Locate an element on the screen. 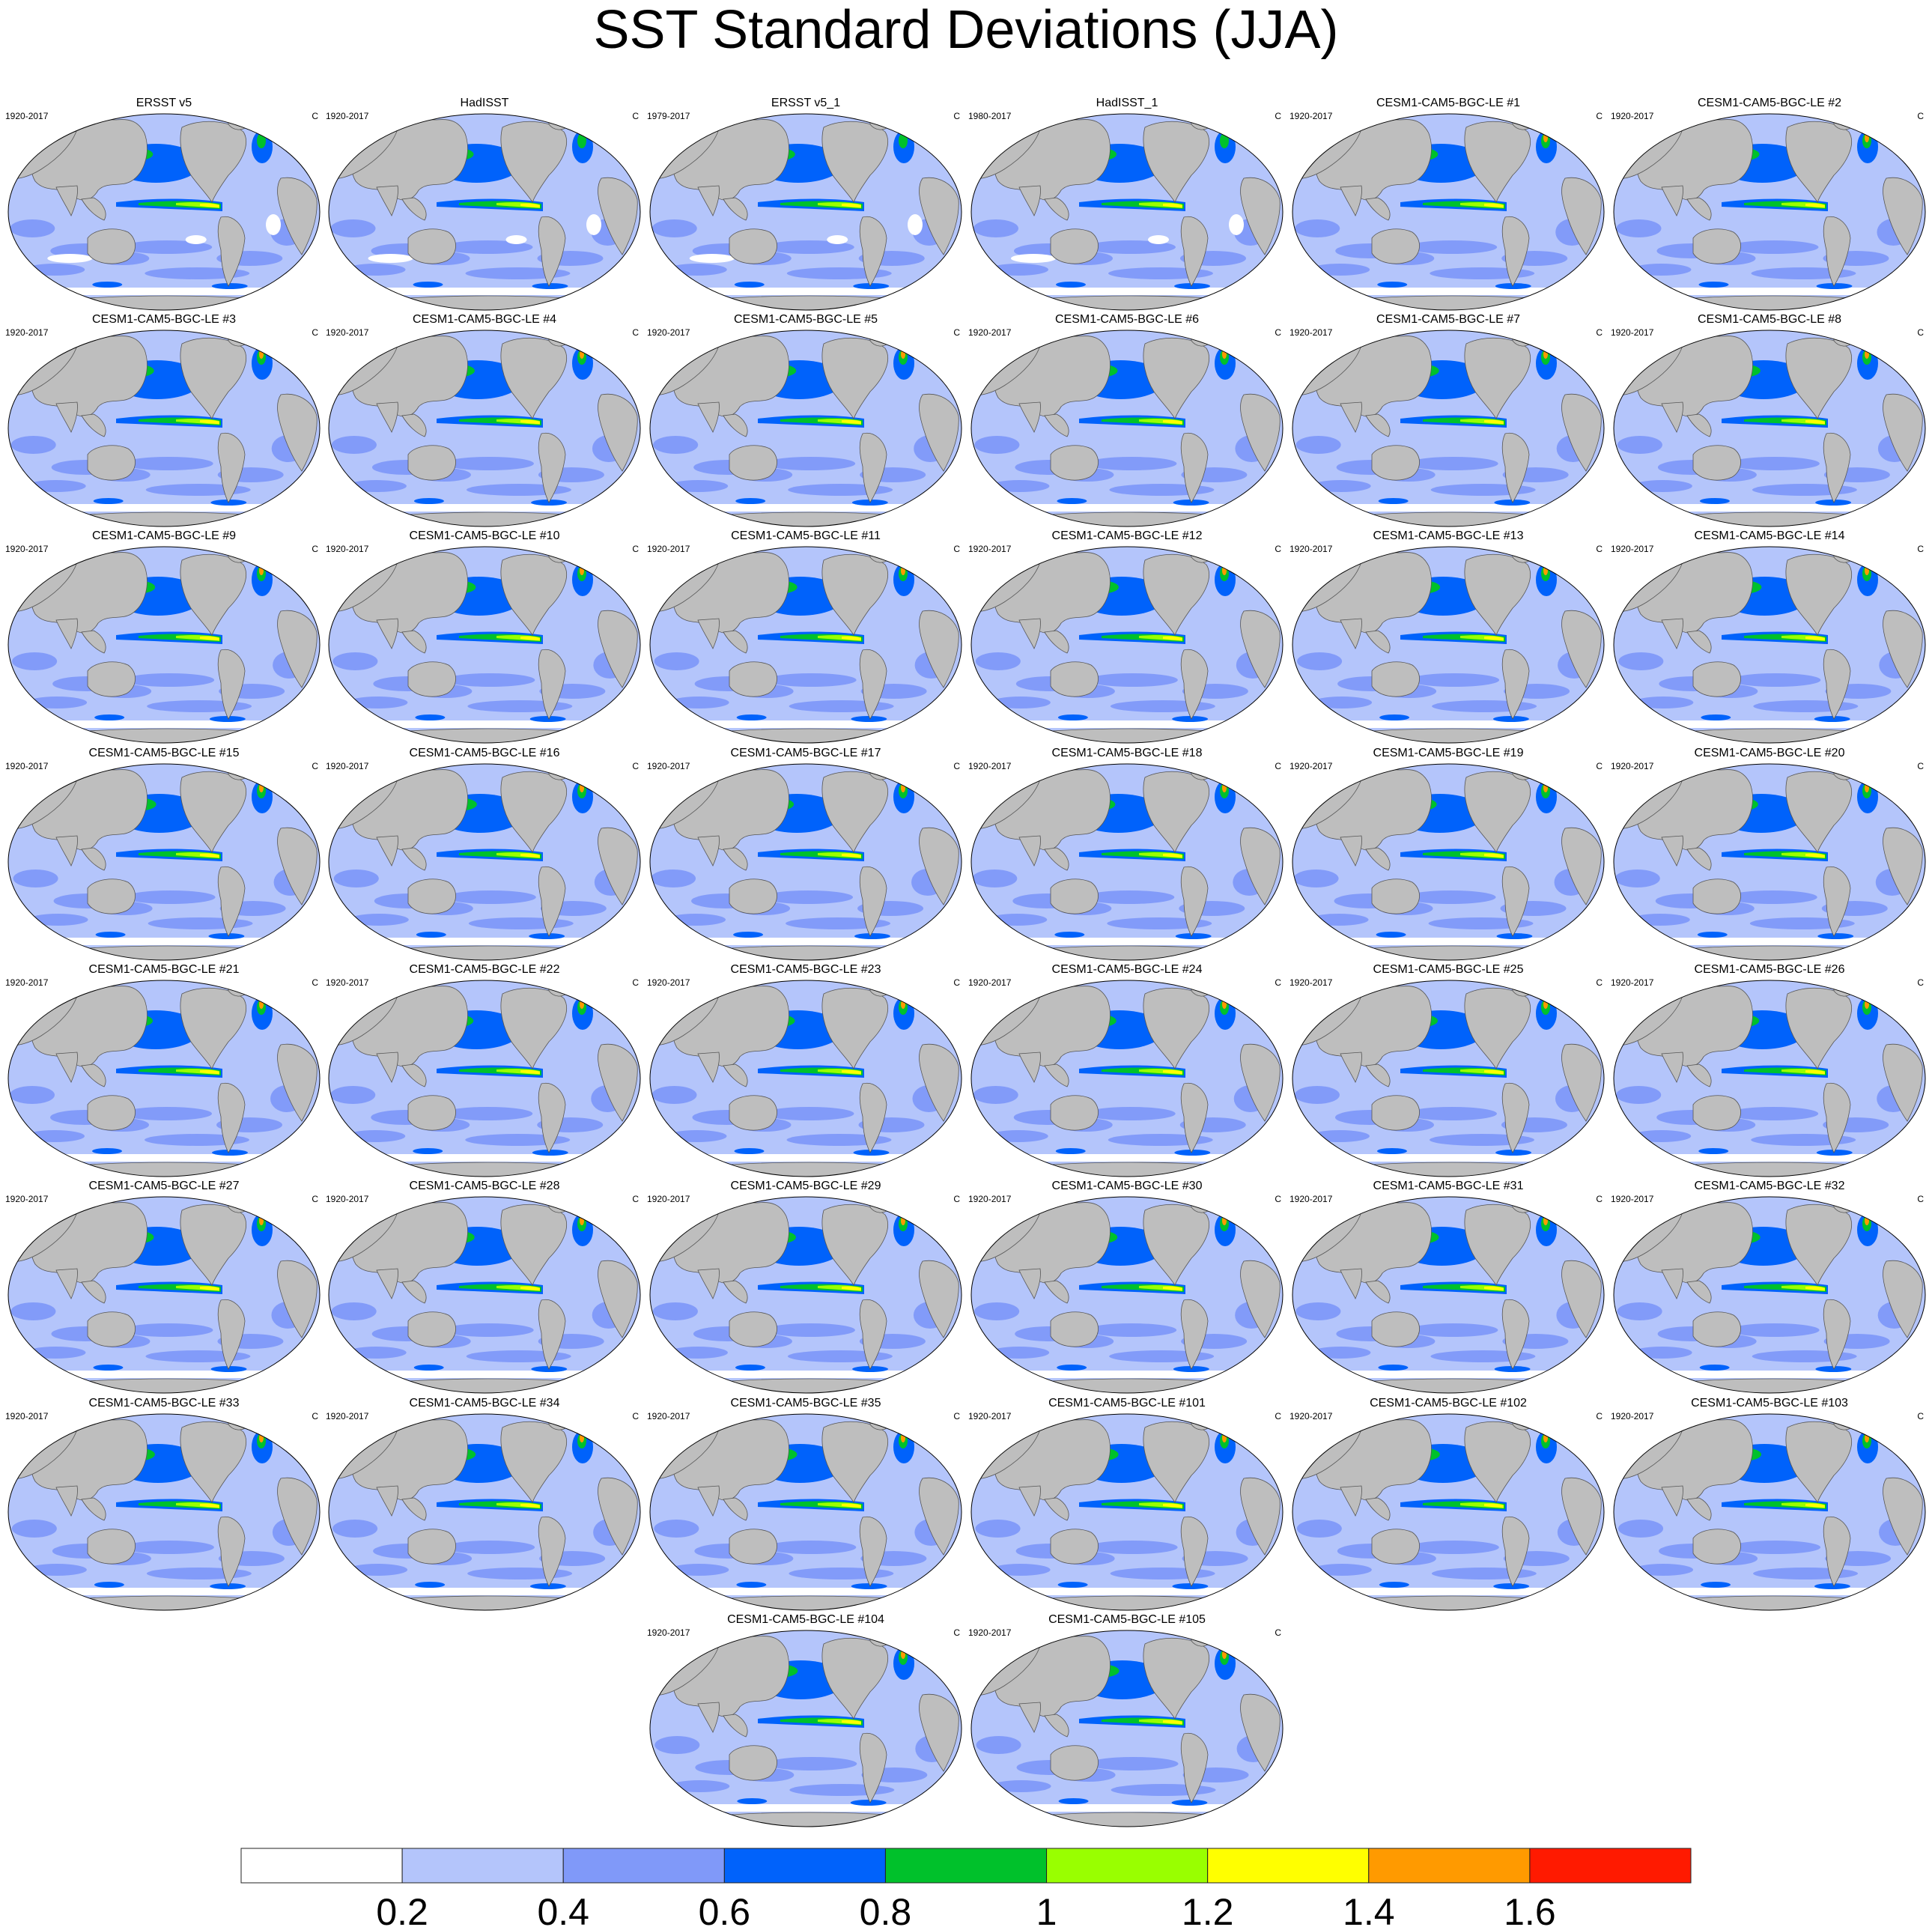  panel-title: CESM1-CAM5-BGC-LE #24 is located at coordinates (1127, 969).